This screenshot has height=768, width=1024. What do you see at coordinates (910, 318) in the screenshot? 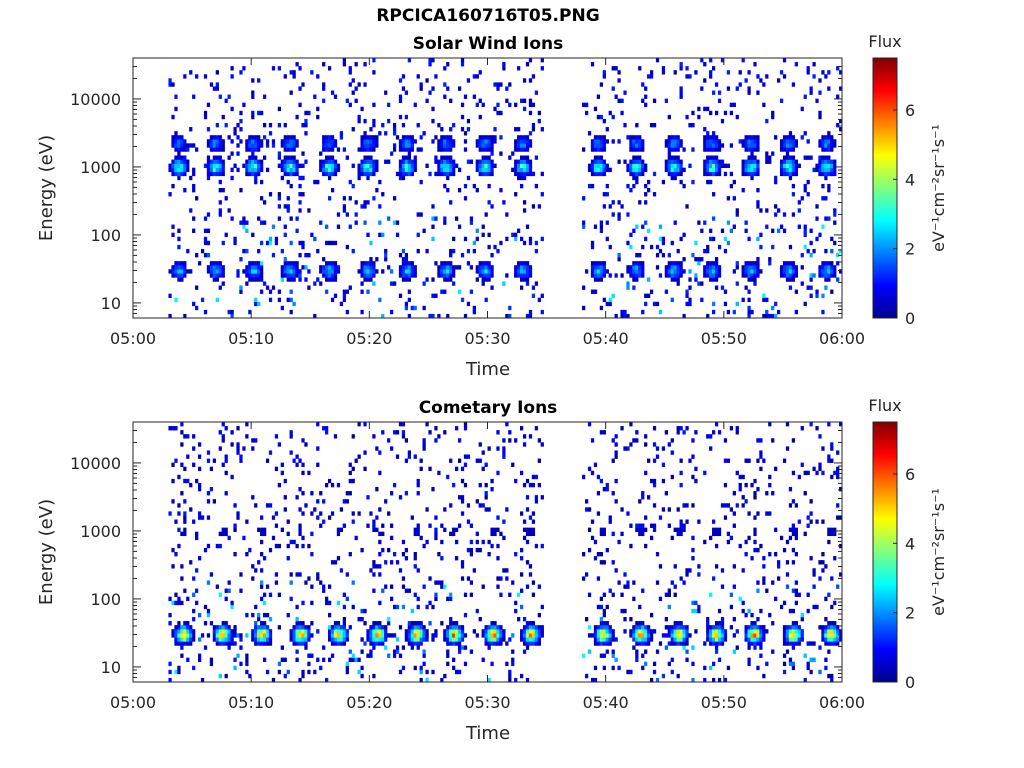
I see `colorbar-tick-label: 0` at bounding box center [910, 318].